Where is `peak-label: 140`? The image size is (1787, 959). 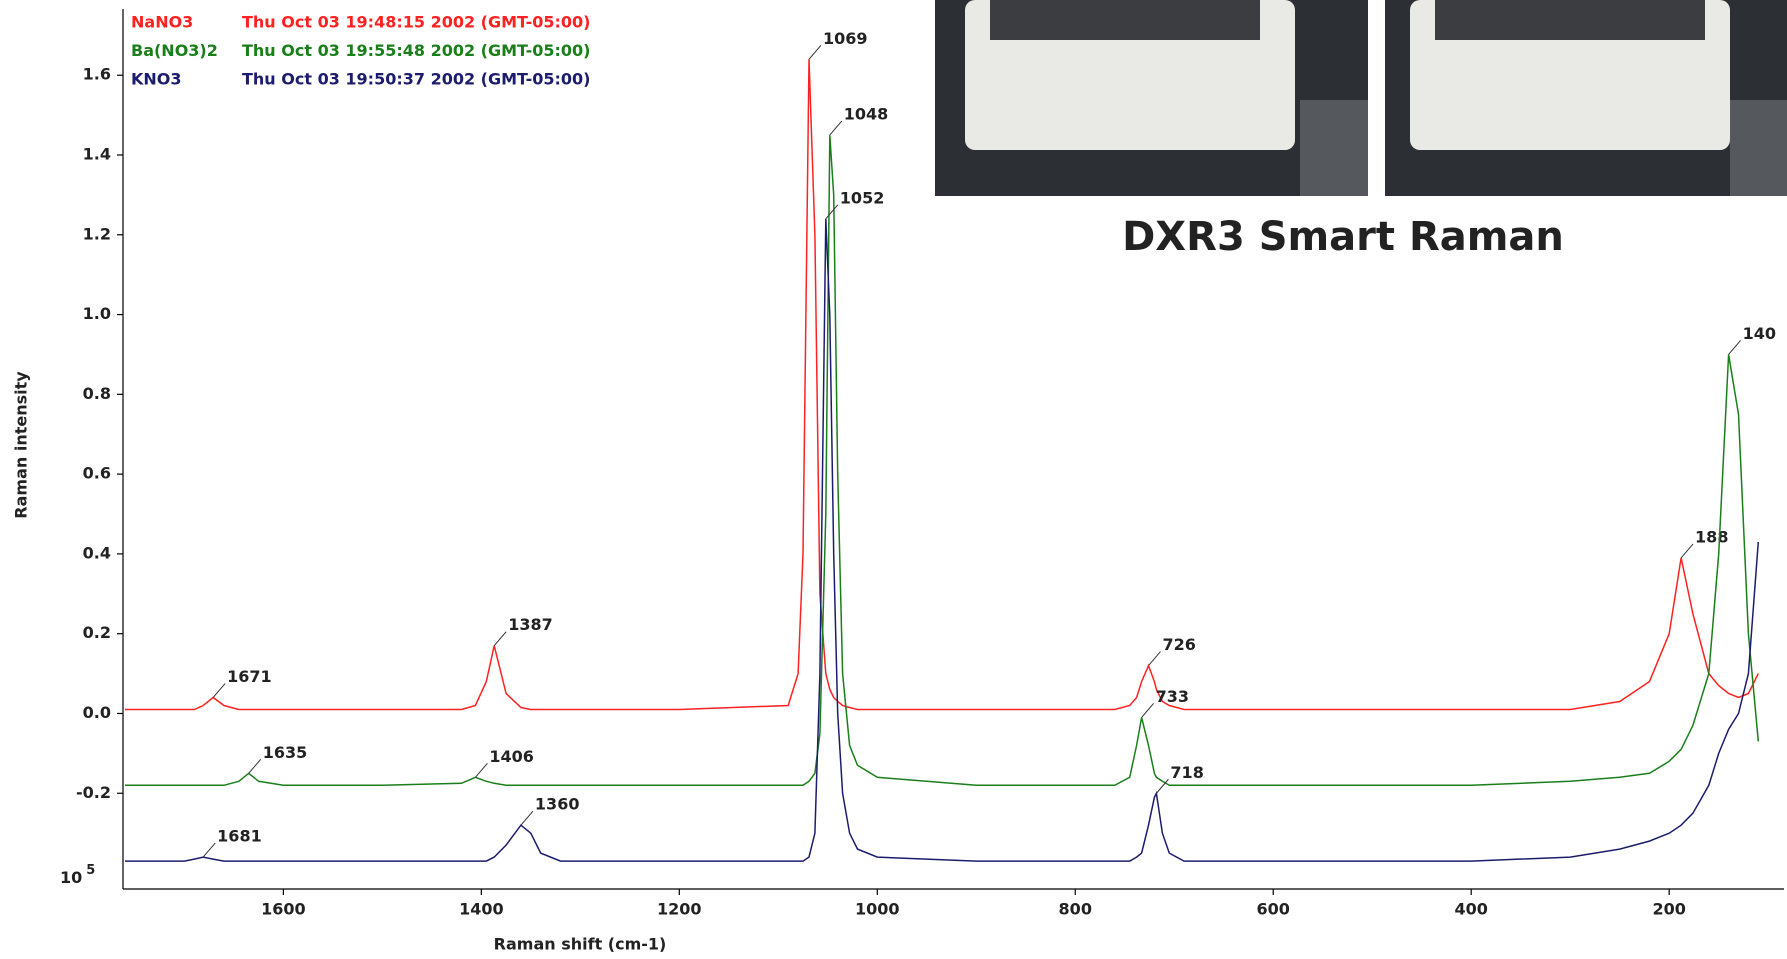 peak-label: 140 is located at coordinates (1759, 333).